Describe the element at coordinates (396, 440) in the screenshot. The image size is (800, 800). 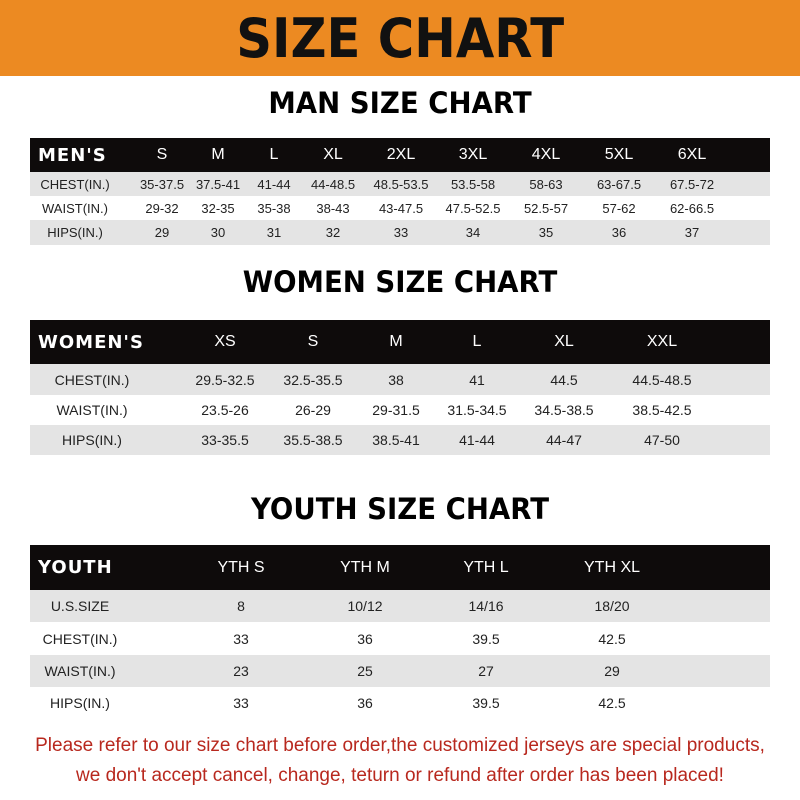
I see `table-cell: 38.5-41` at that location.